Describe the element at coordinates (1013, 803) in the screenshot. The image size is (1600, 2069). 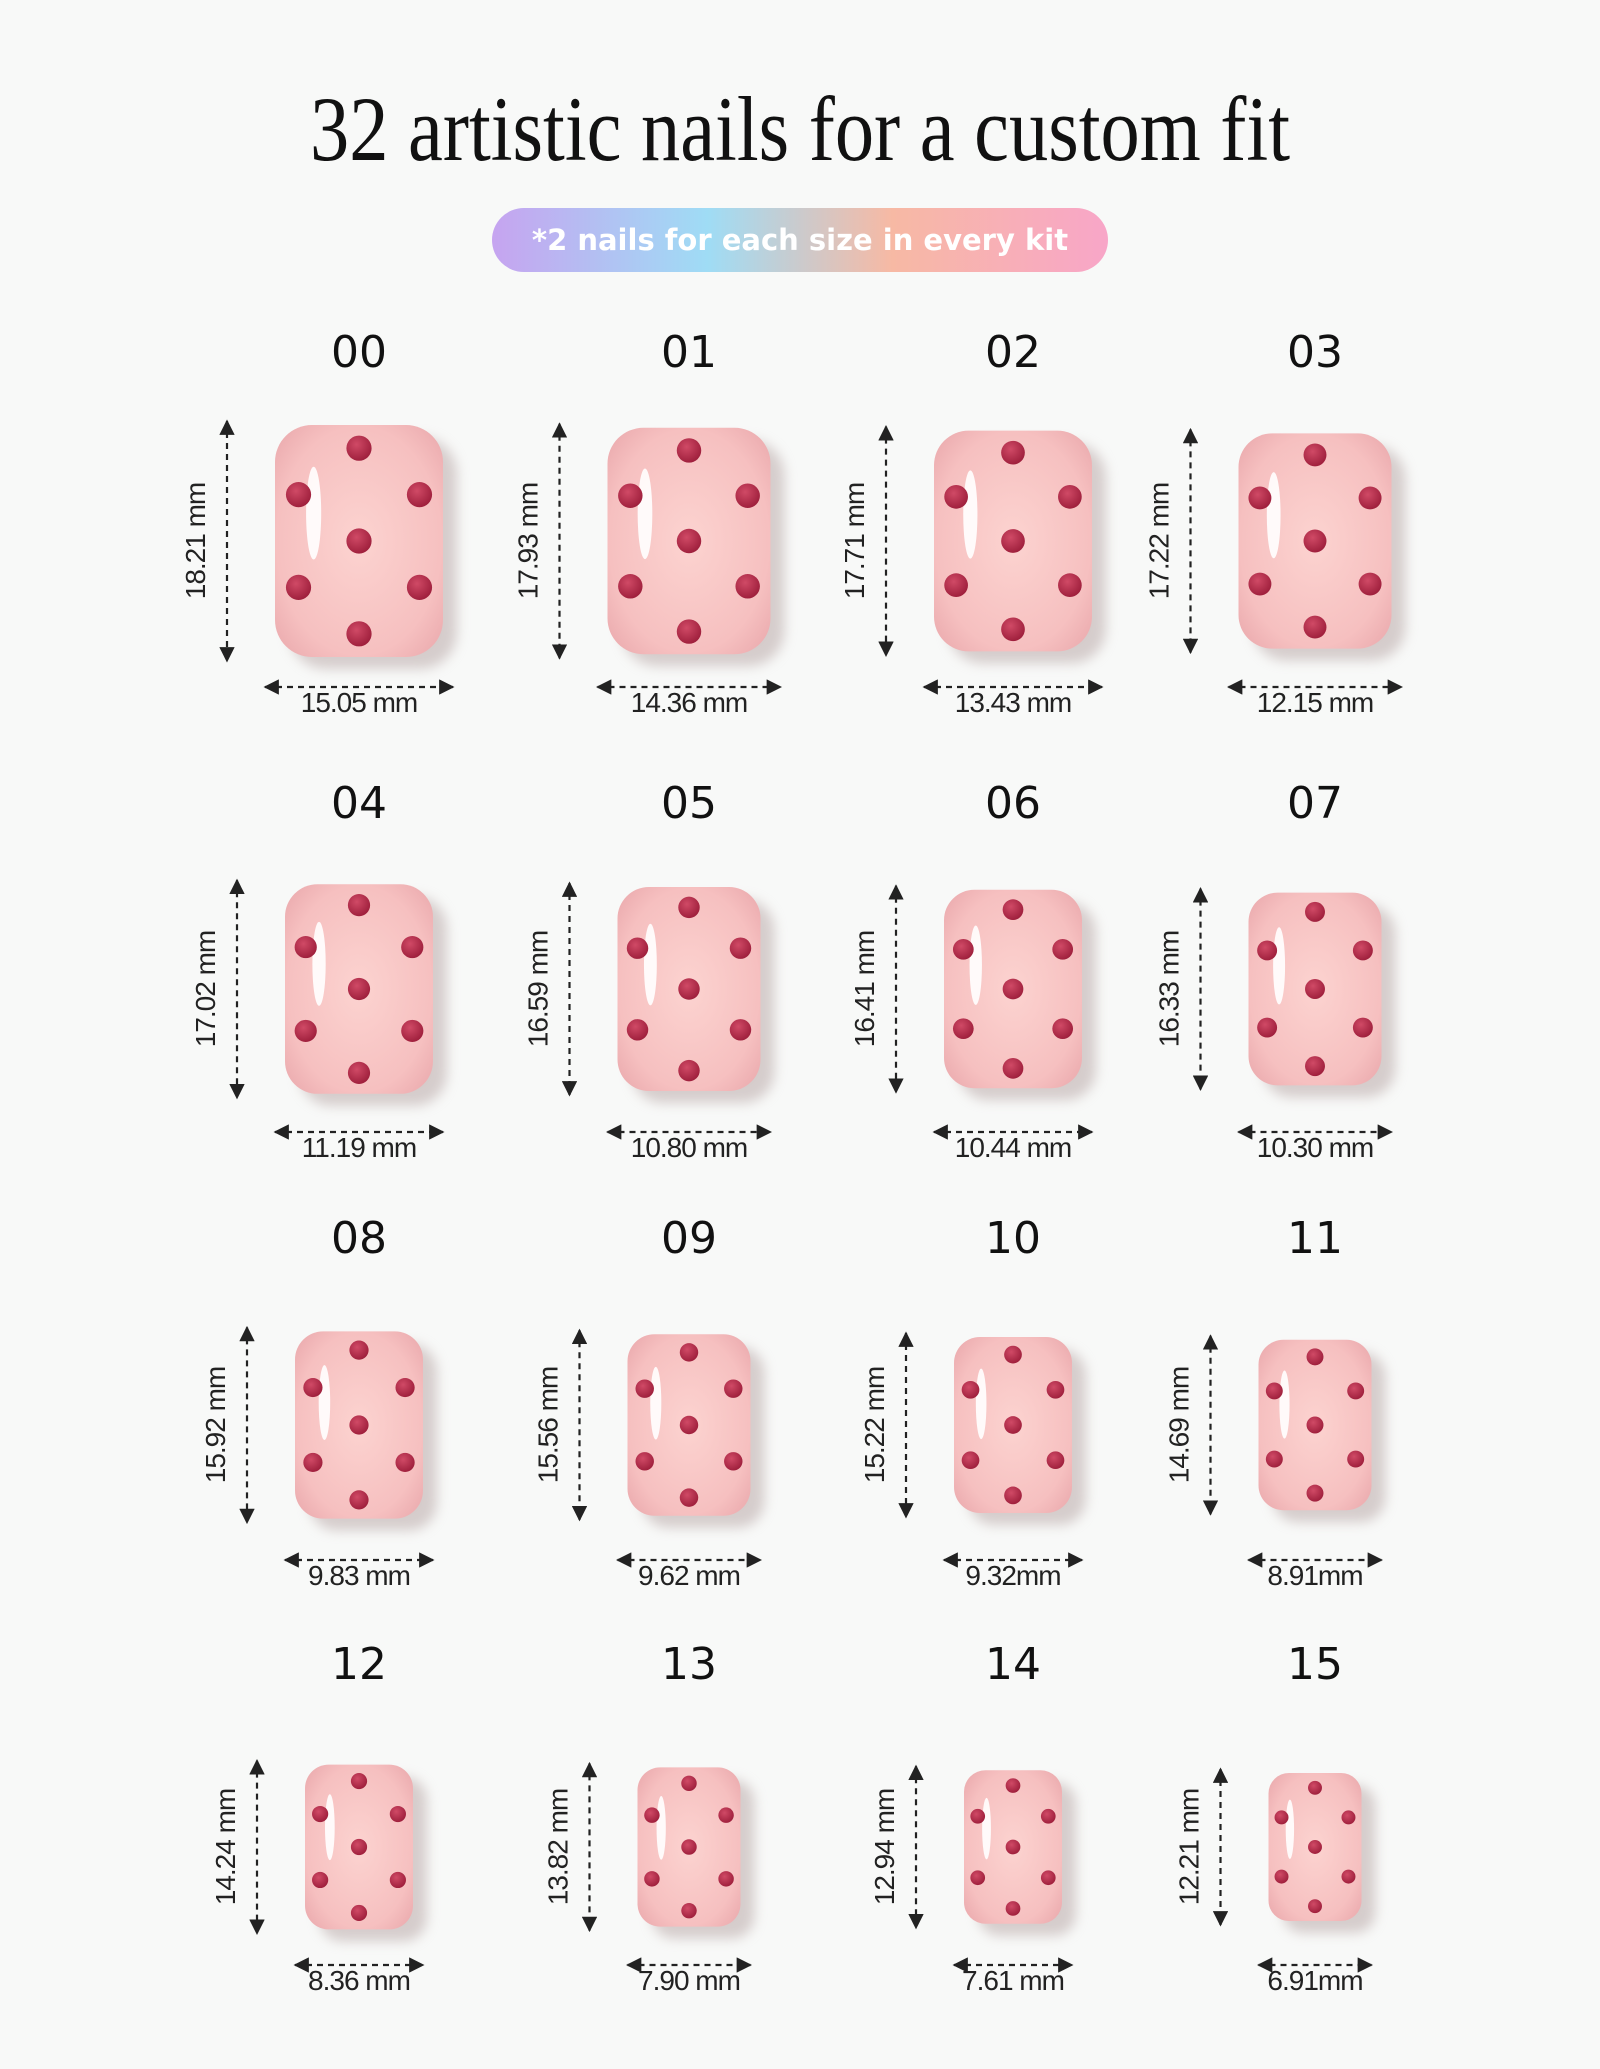
I see `size-label: 06` at that location.